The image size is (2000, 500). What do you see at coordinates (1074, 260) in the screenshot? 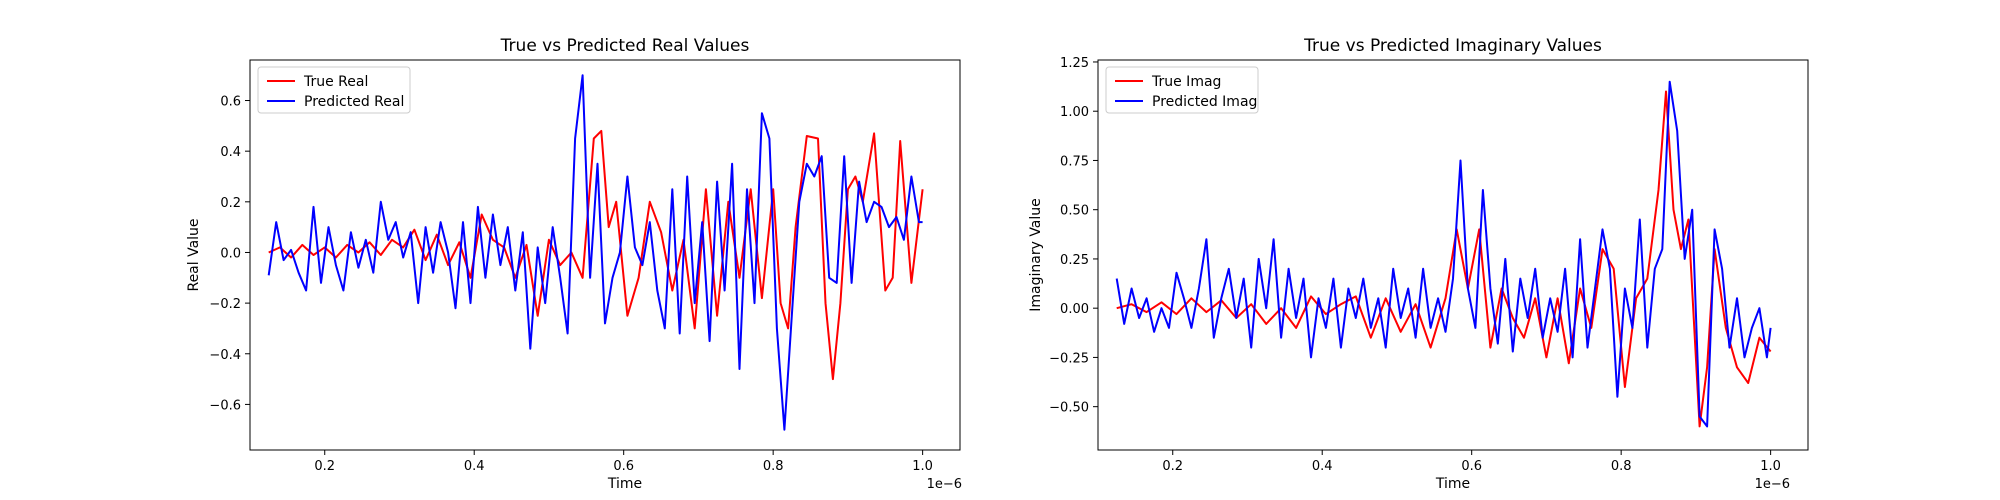
I see `y-tick-label: 0.25` at bounding box center [1074, 260].